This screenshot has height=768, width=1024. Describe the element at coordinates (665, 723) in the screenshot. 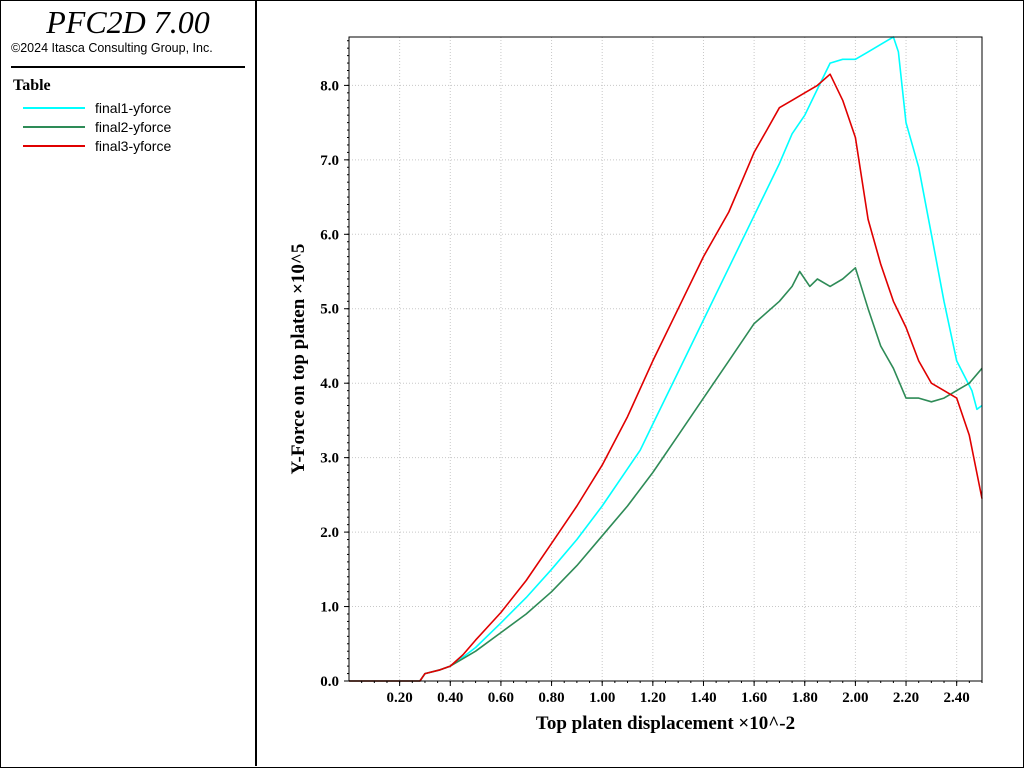

I see `x-axis-title: Top platen displacement ×10^-2` at that location.